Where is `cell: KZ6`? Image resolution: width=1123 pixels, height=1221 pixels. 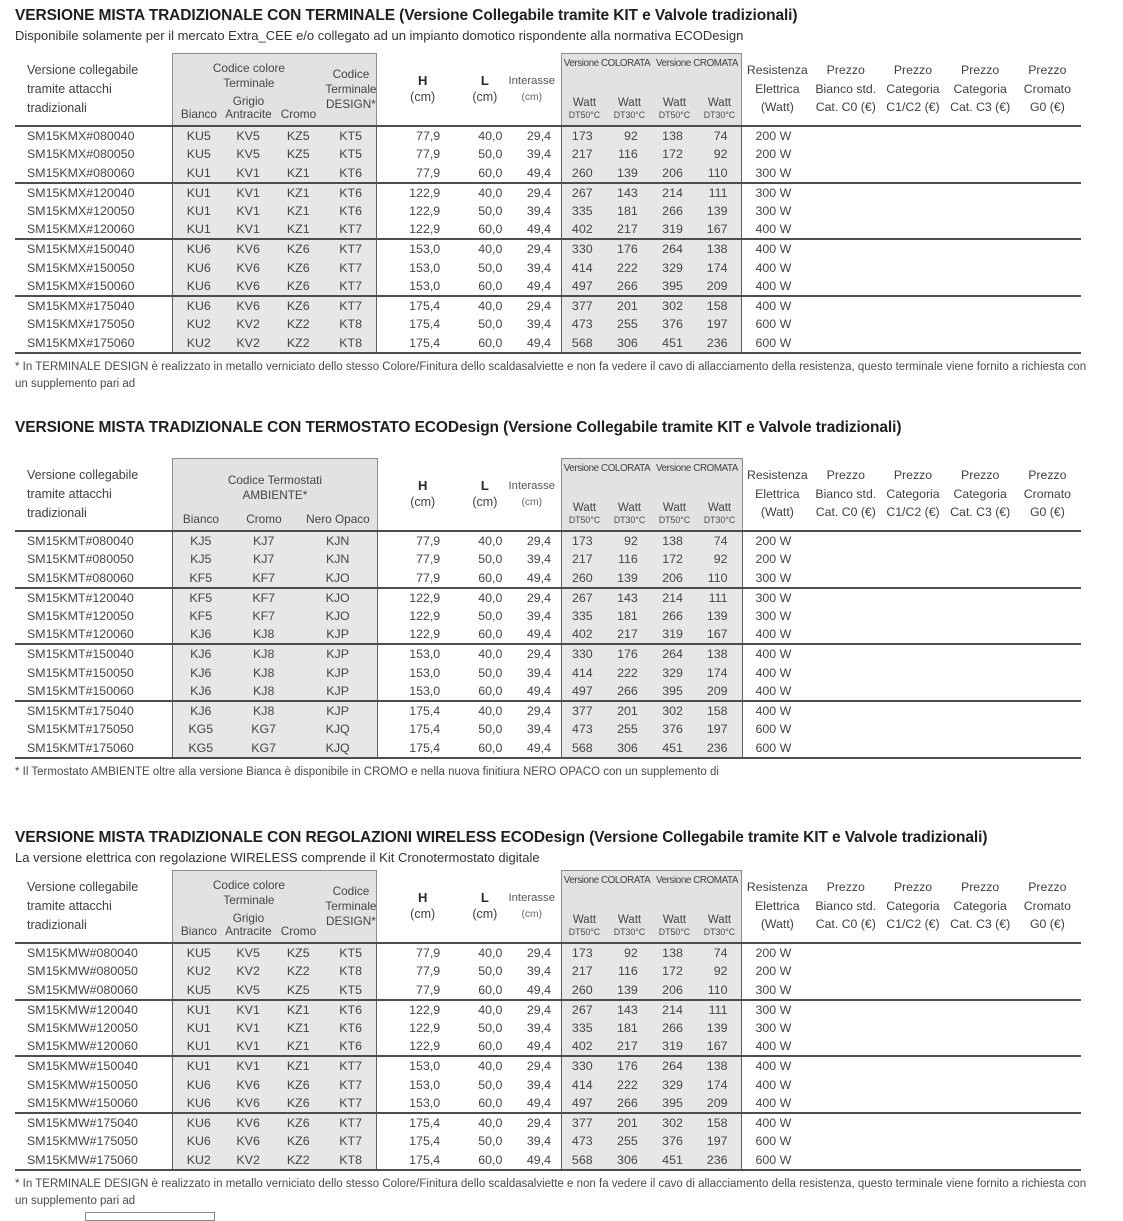 cell: KZ6 is located at coordinates (298, 268).